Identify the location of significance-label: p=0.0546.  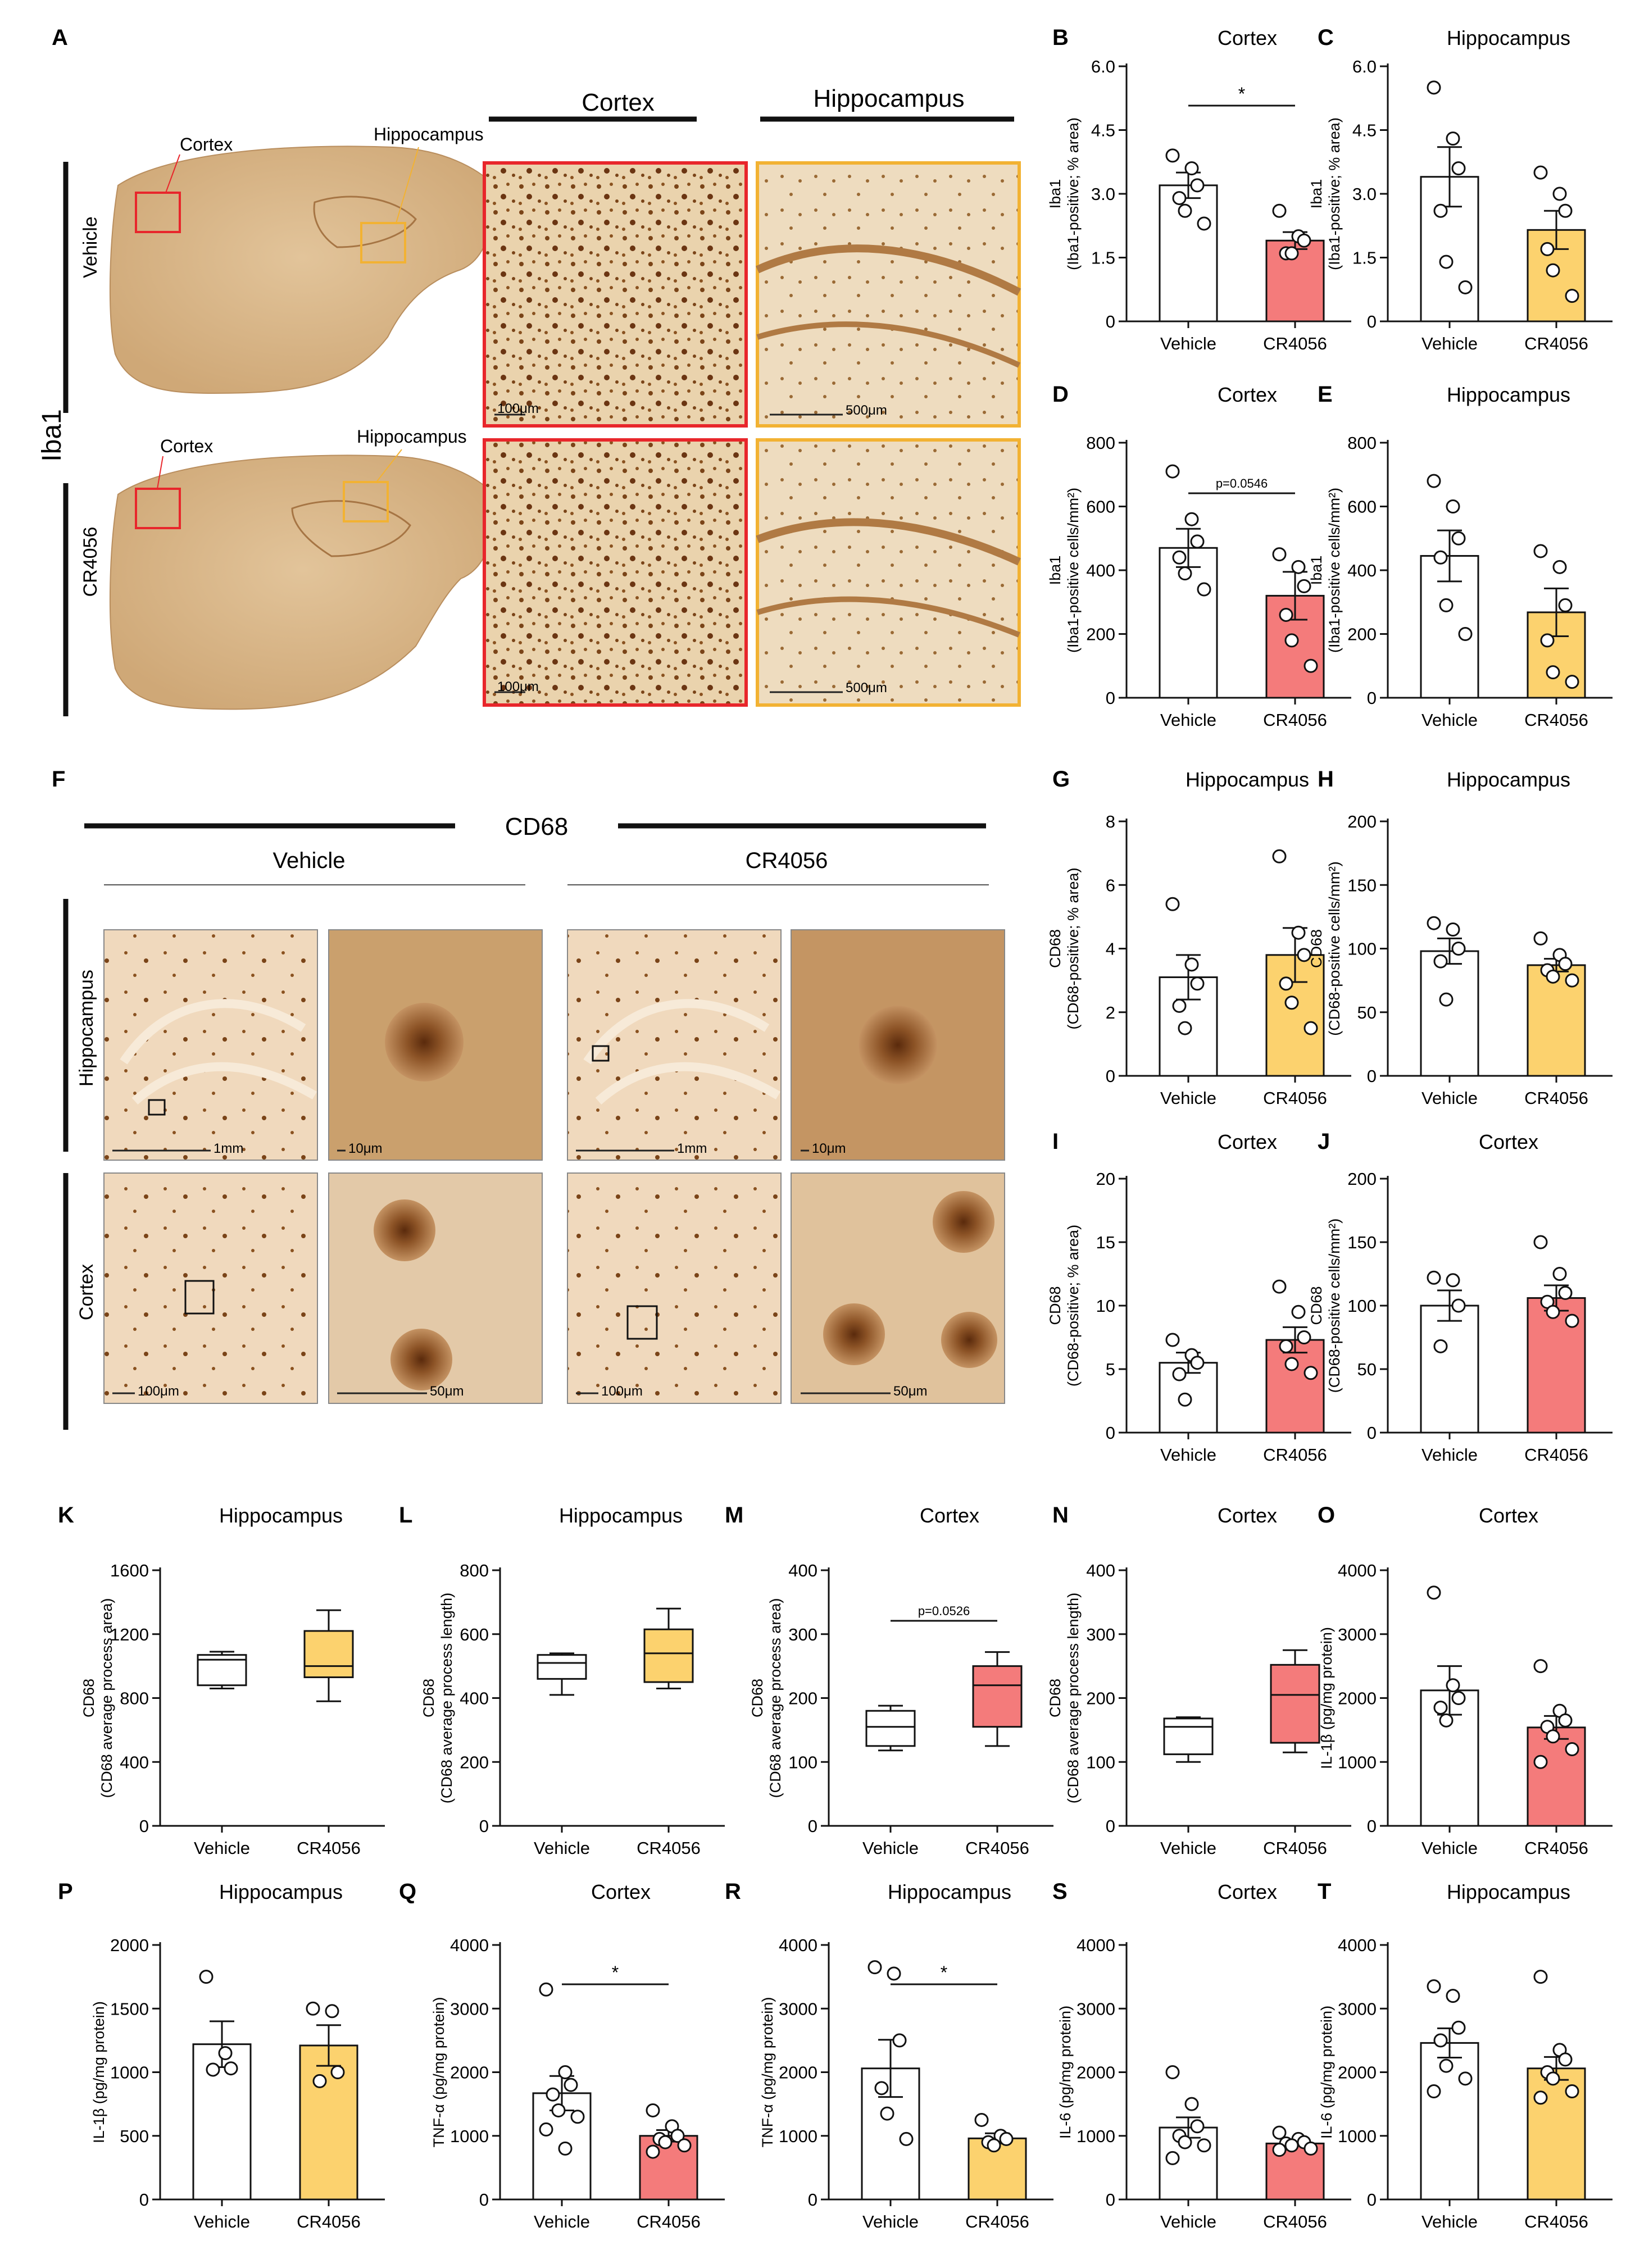
(1242, 483).